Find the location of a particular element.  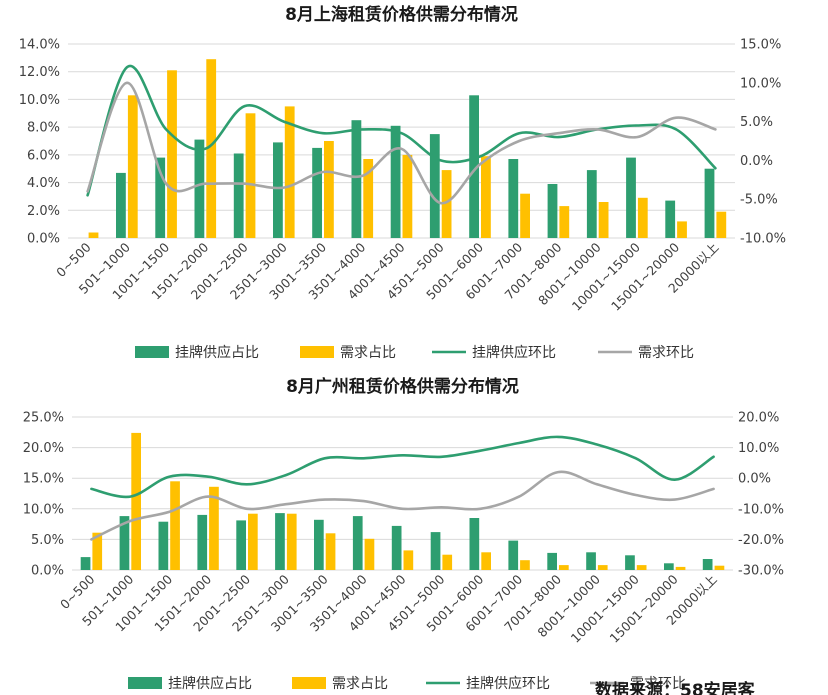

left-axis-tick: 8.0% is located at coordinates (43, 128).